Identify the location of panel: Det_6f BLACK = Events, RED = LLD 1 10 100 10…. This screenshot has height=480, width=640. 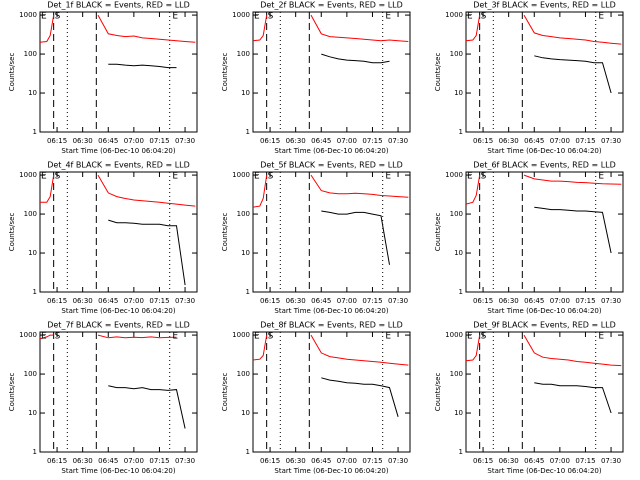
(529, 238).